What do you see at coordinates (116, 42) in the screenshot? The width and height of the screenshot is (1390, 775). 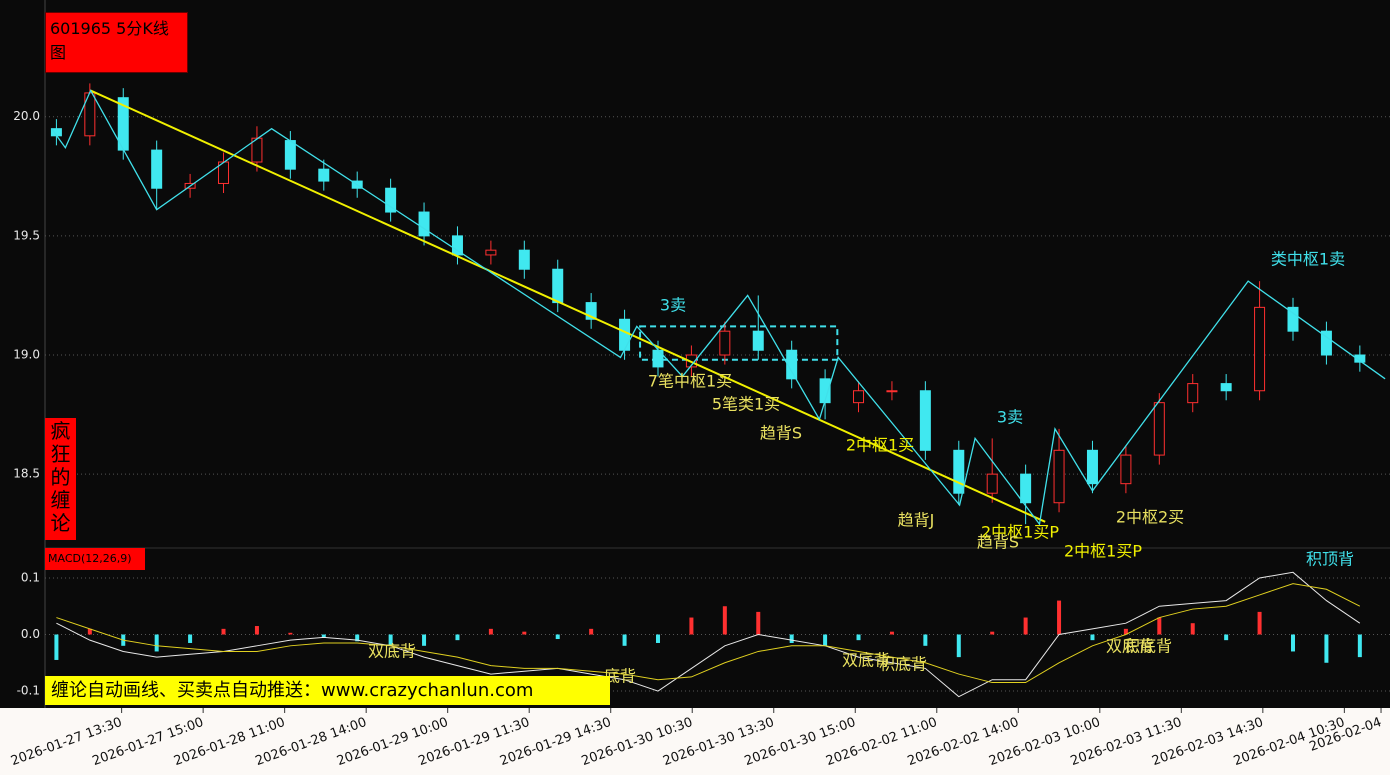 I see `chart-title: 601965 5分K线图` at bounding box center [116, 42].